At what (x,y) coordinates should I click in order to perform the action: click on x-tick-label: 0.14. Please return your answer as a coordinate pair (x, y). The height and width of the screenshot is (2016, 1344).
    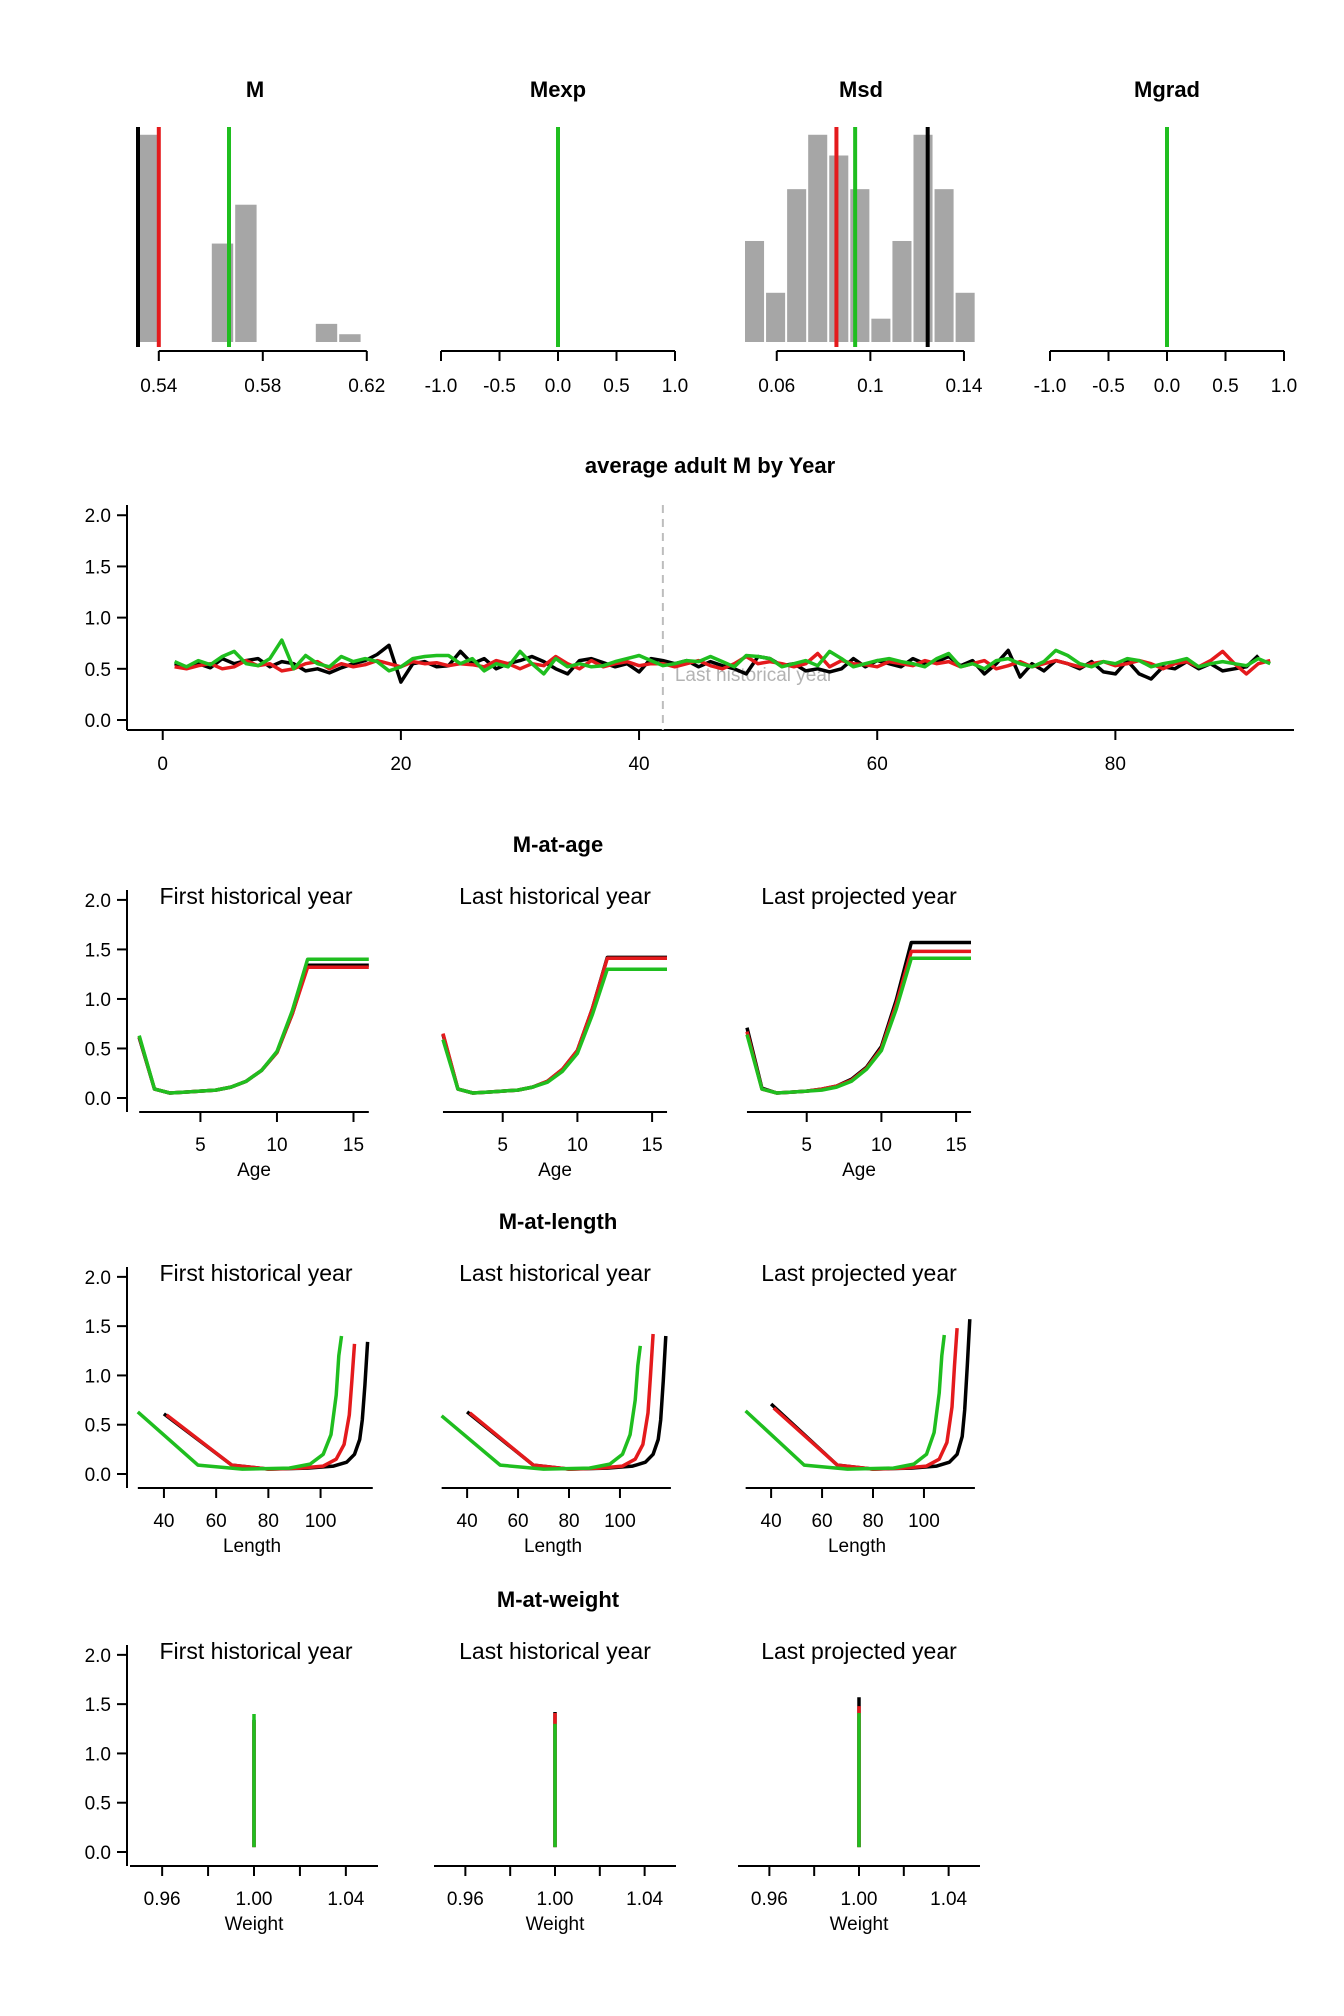
    Looking at the image, I should click on (963, 386).